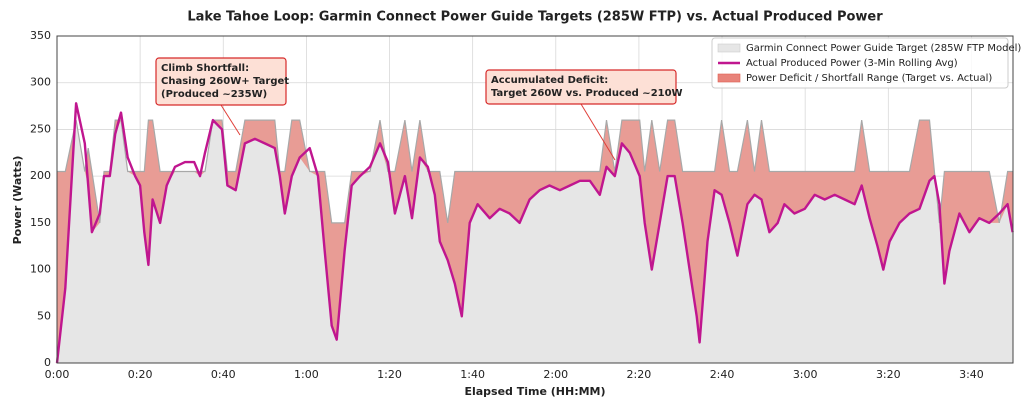  Describe the element at coordinates (214, 94) in the screenshot. I see `annotation-text: (Produced ~235W)` at that location.